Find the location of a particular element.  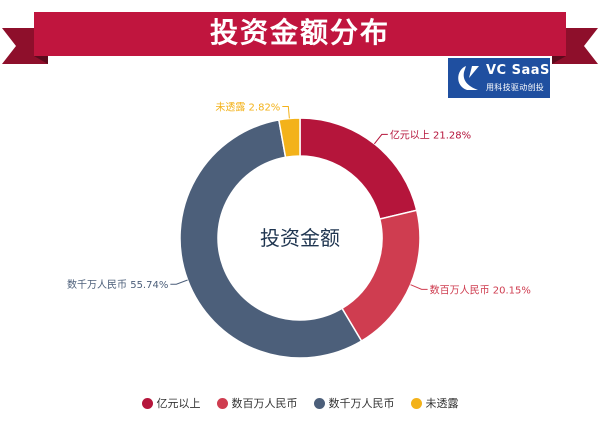

legend-item-undisclosed: 未透露 is located at coordinates (434, 403).